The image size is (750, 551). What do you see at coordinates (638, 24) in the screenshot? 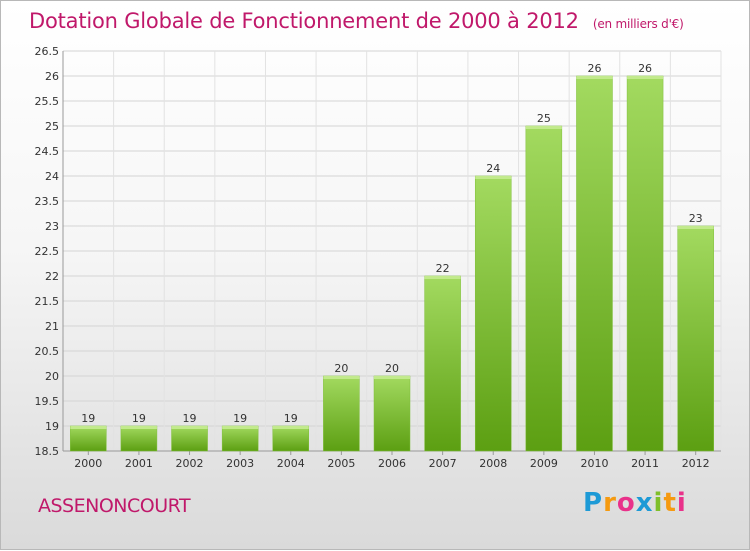
I see `chart-subtitle: (en milliers d'€)` at bounding box center [638, 24].